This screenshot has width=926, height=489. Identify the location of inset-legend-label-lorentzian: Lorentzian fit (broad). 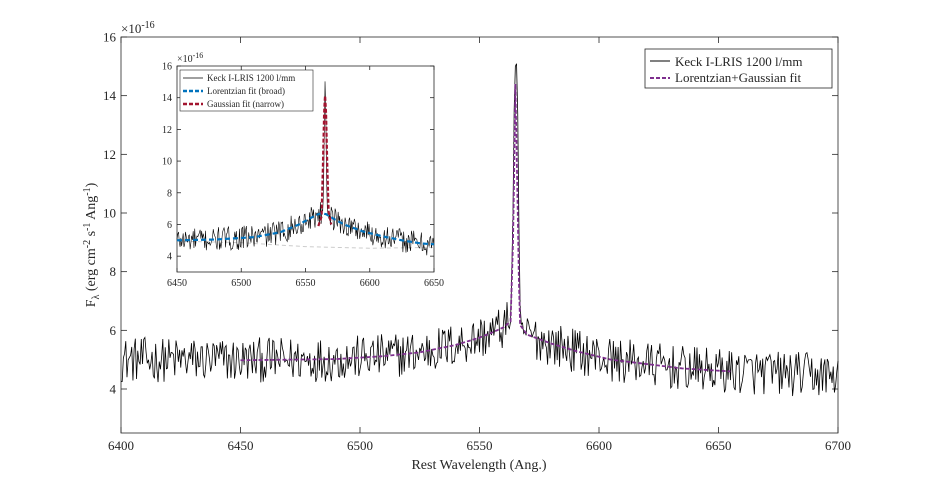
(246, 91).